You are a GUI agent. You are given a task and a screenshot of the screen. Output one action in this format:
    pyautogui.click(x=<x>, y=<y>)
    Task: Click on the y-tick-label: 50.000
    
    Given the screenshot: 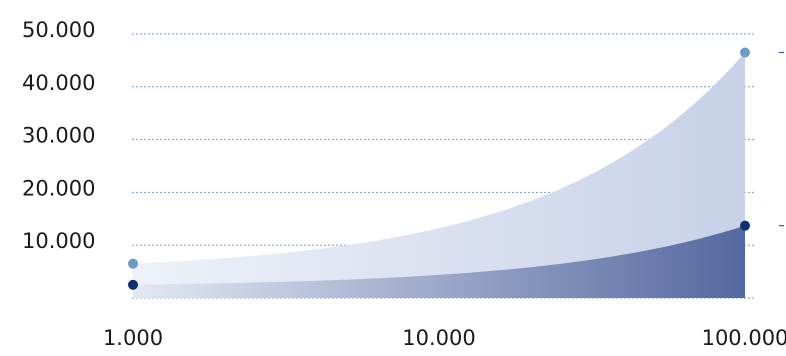 What is the action you would take?
    pyautogui.click(x=58, y=30)
    